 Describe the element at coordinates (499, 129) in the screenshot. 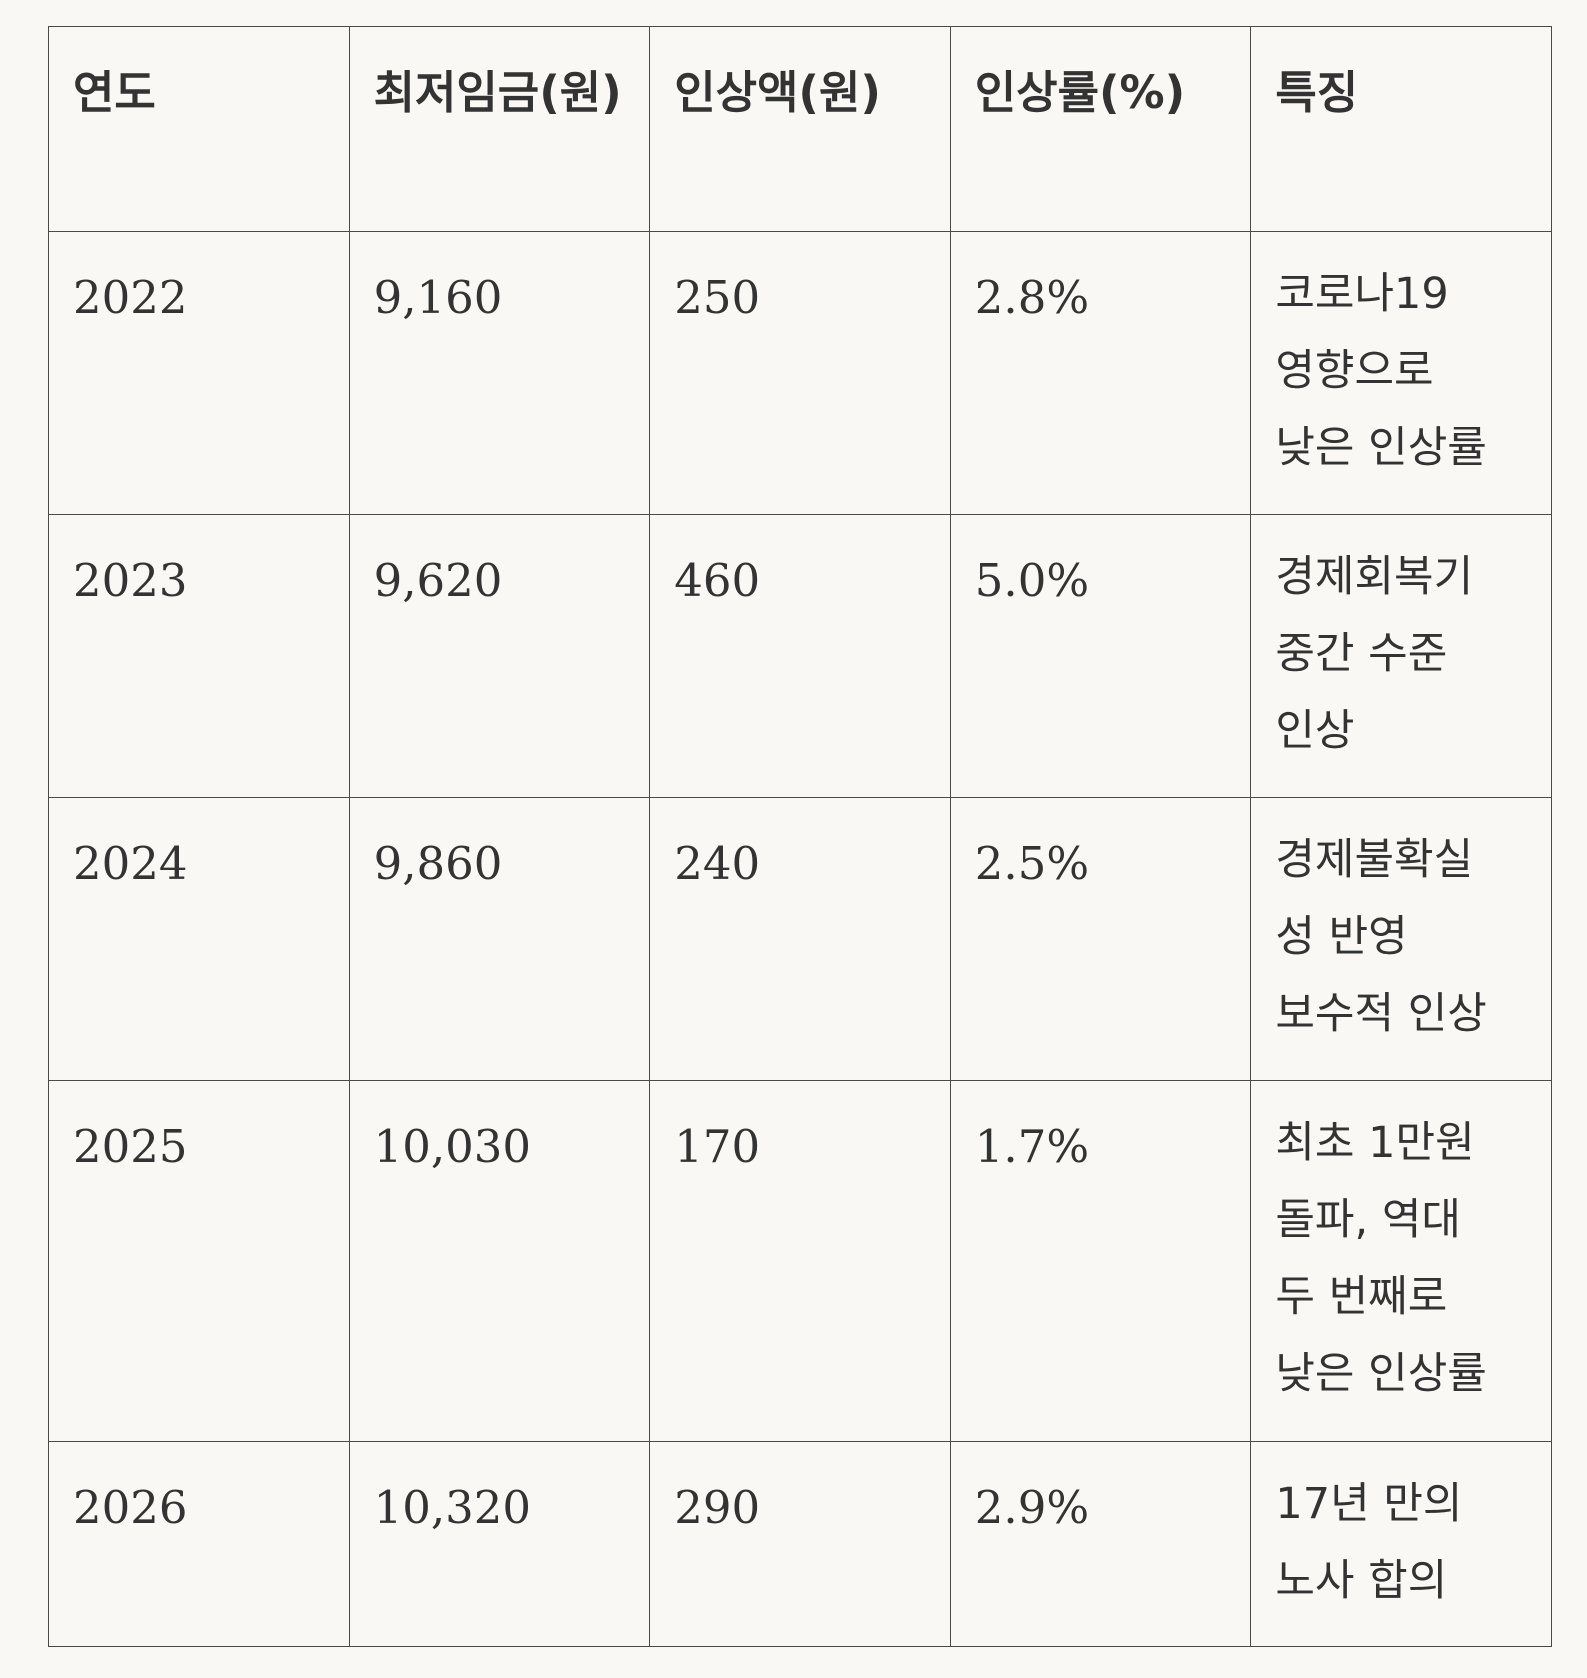

I see `header-min-wage: 최저임금(원)` at that location.